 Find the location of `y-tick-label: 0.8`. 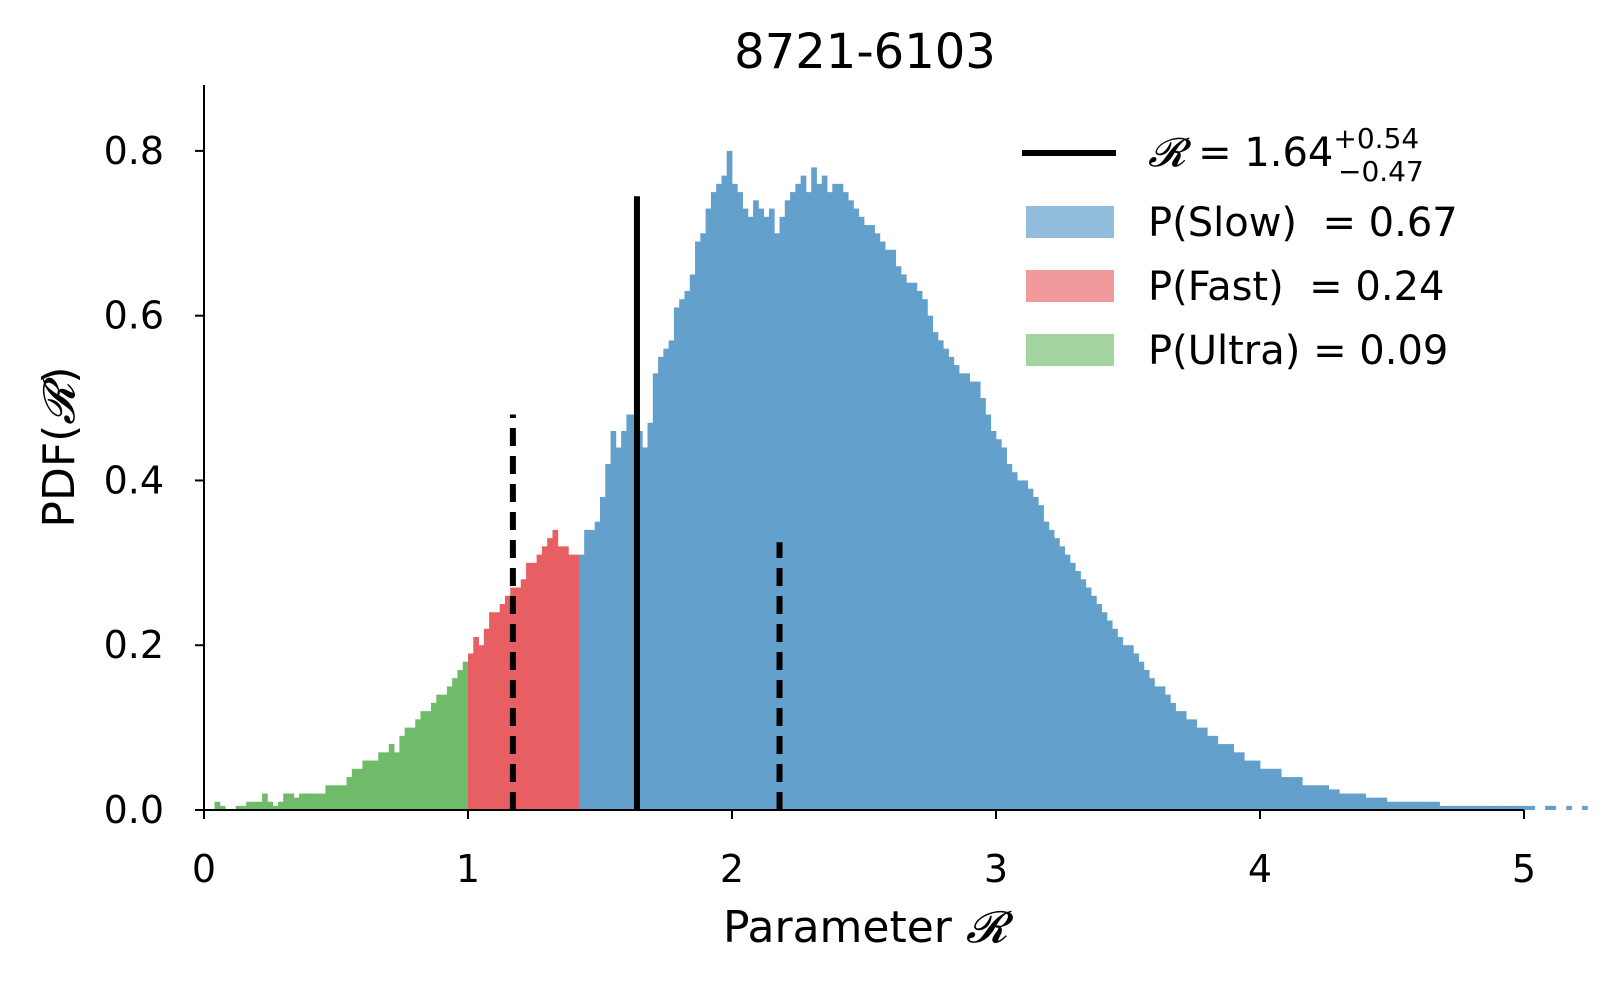

y-tick-label: 0.8 is located at coordinates (134, 151).